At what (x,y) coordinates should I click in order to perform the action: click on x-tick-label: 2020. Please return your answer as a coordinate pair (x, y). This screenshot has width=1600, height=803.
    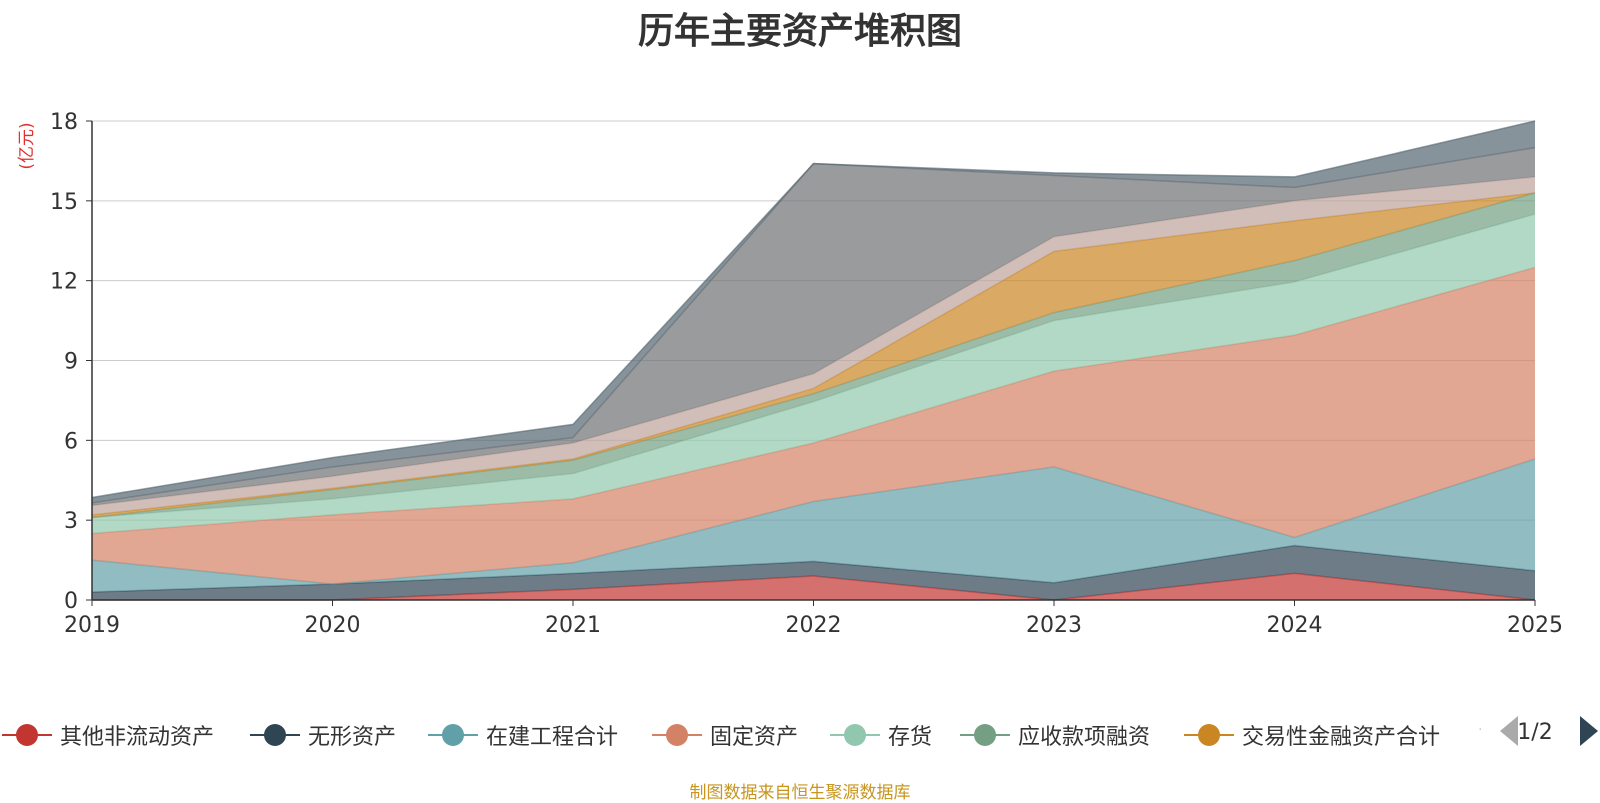
    Looking at the image, I should click on (333, 625).